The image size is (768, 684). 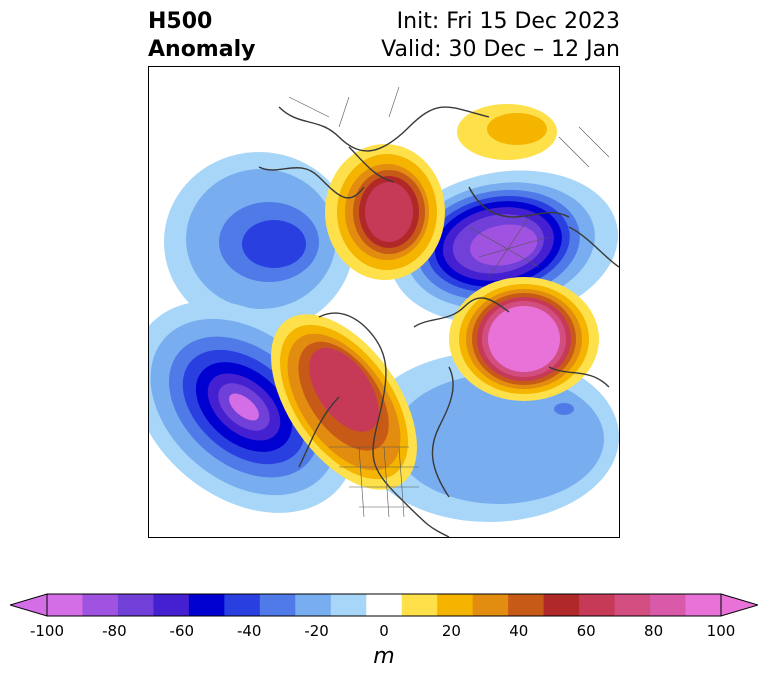 I want to click on title-field-name: H500, so click(x=180, y=21).